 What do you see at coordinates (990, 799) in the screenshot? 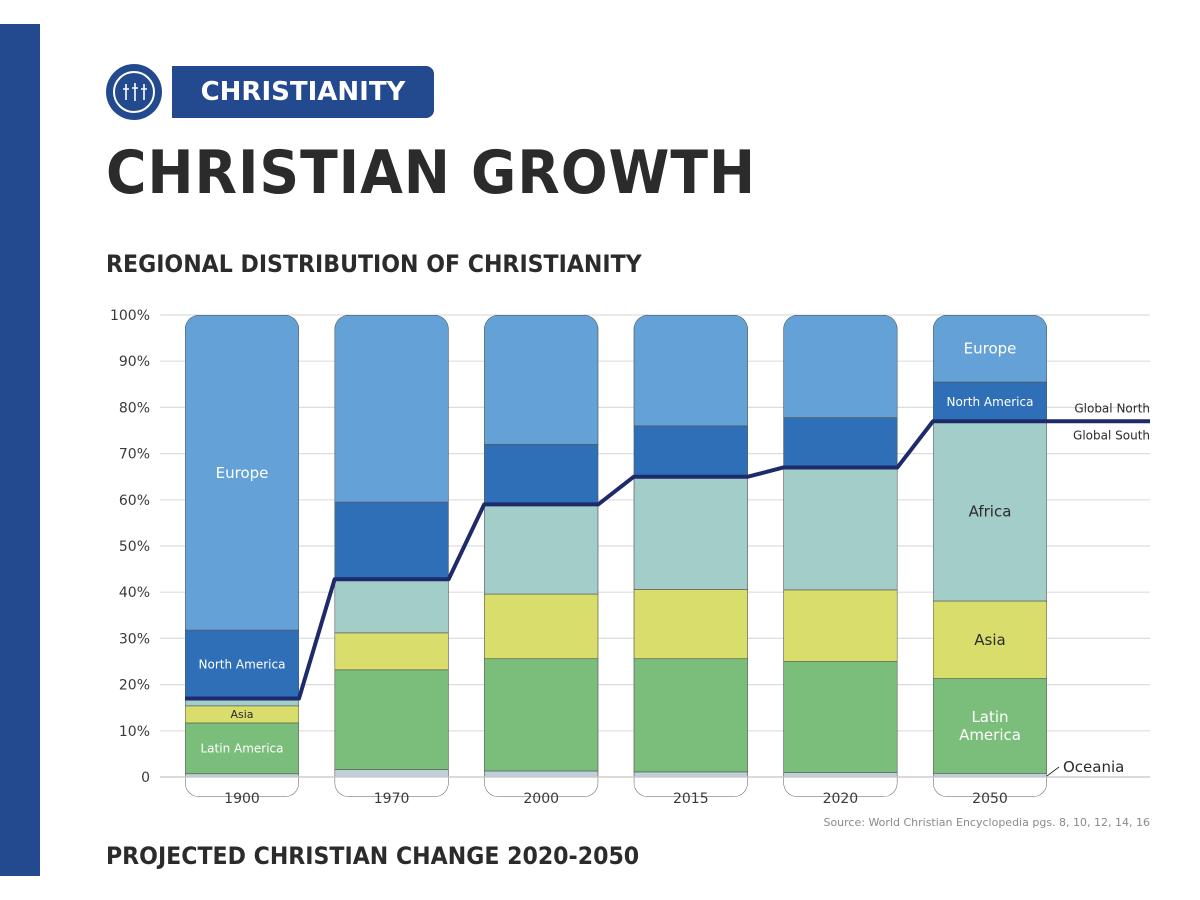
I see `x-tick-label: 2050` at bounding box center [990, 799].